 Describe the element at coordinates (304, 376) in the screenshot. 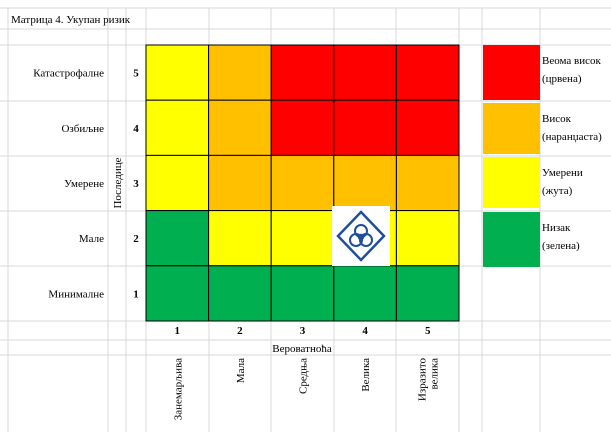

I see `column-label: Средња` at that location.